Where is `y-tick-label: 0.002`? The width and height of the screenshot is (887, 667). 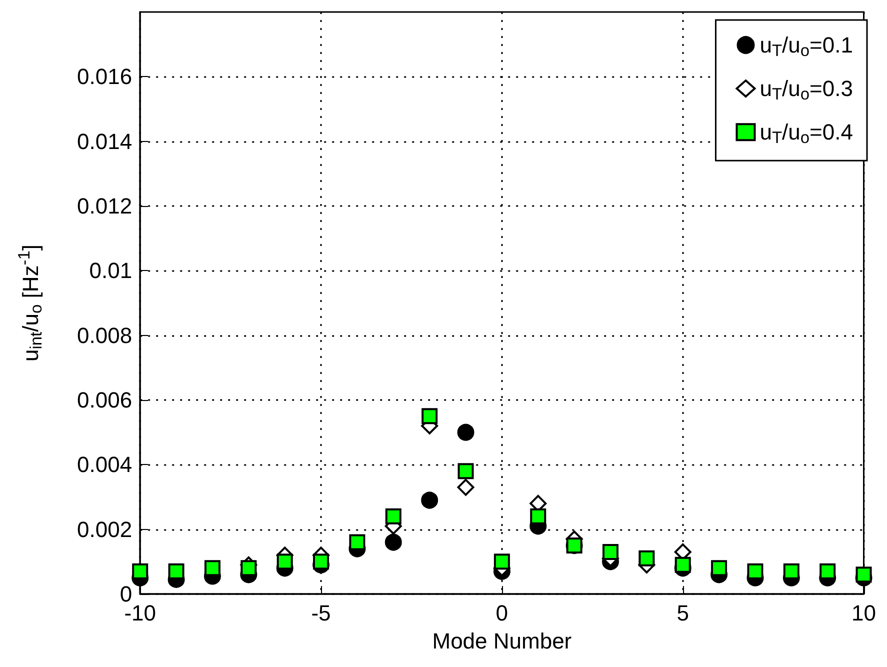
y-tick-label: 0.002 is located at coordinates (104, 529).